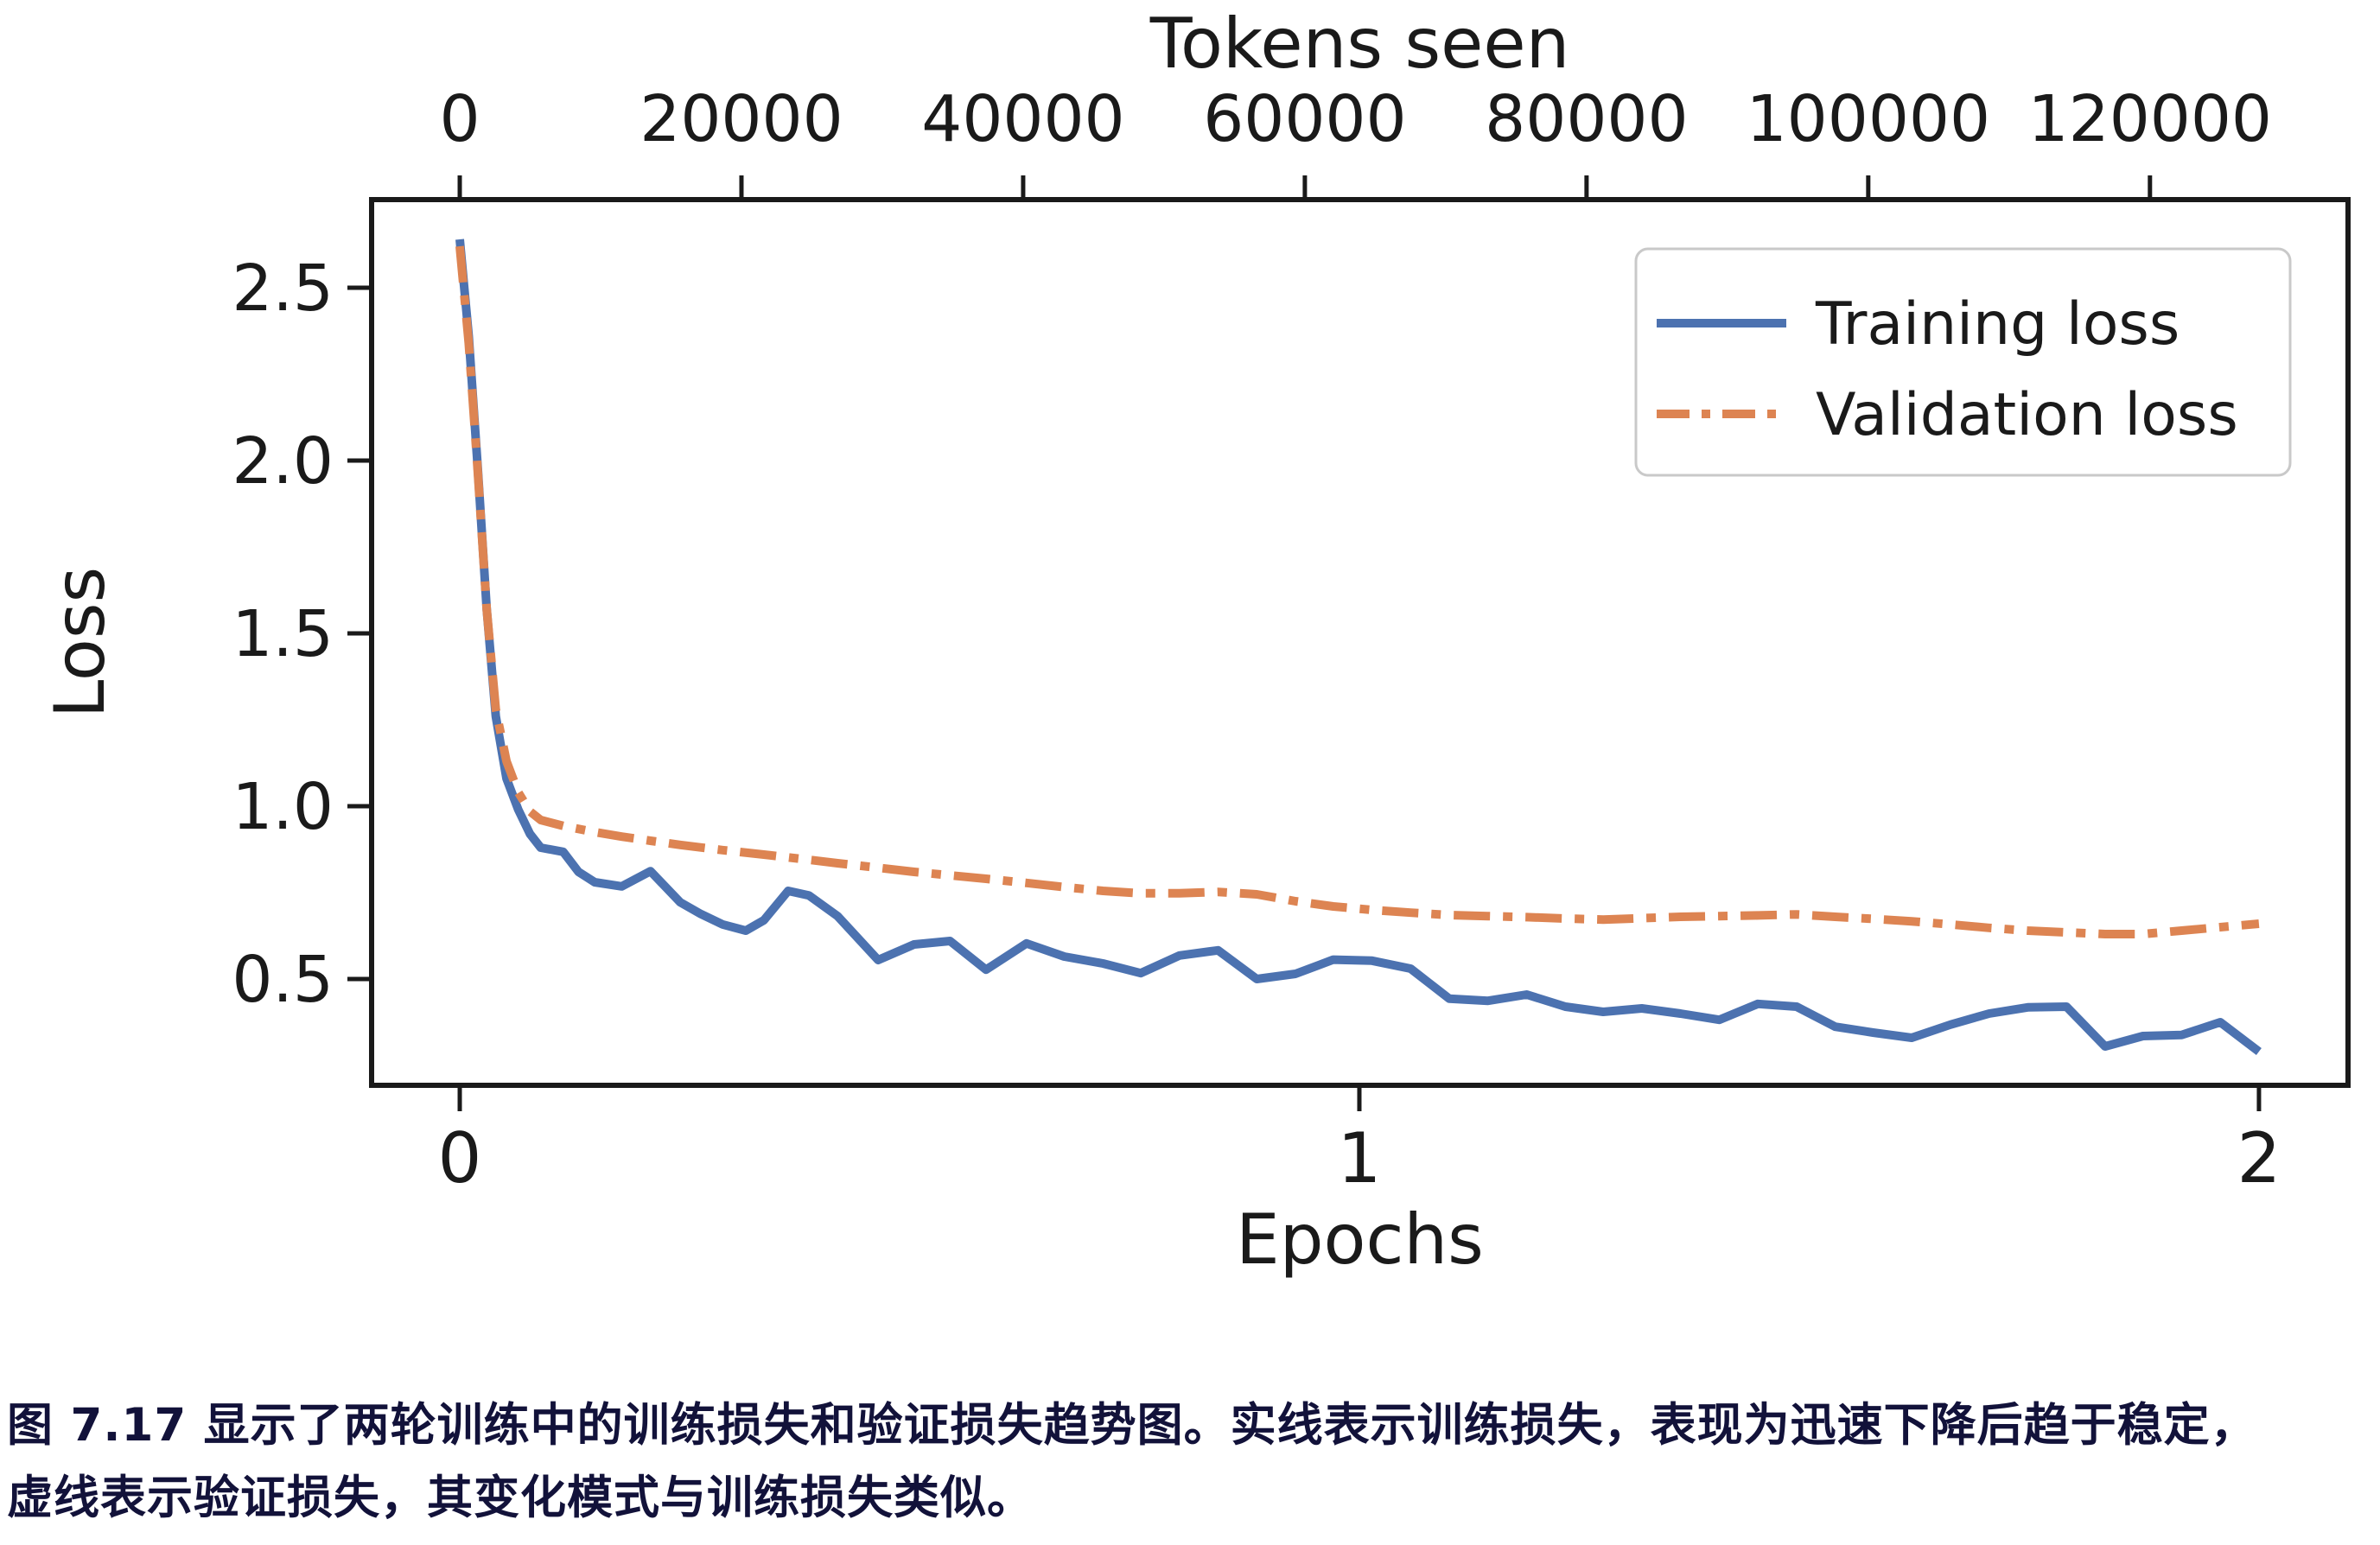 This screenshot has width=2380, height=1545. I want to click on legend-label-validation: Validation loss, so click(2027, 415).